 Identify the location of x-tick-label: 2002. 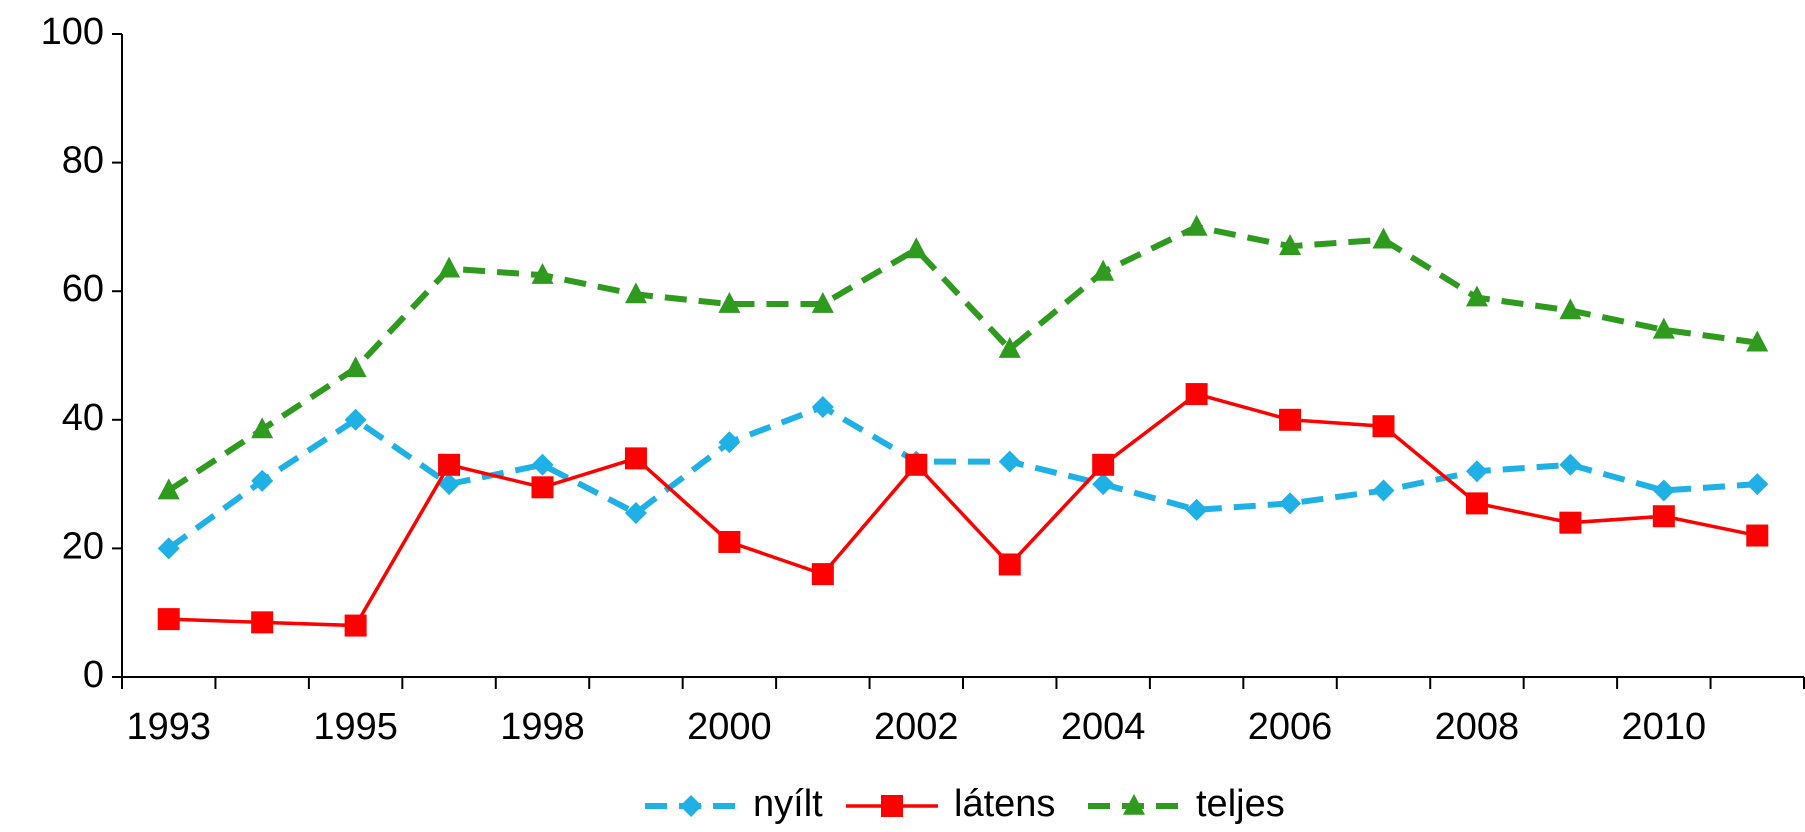
(916, 727).